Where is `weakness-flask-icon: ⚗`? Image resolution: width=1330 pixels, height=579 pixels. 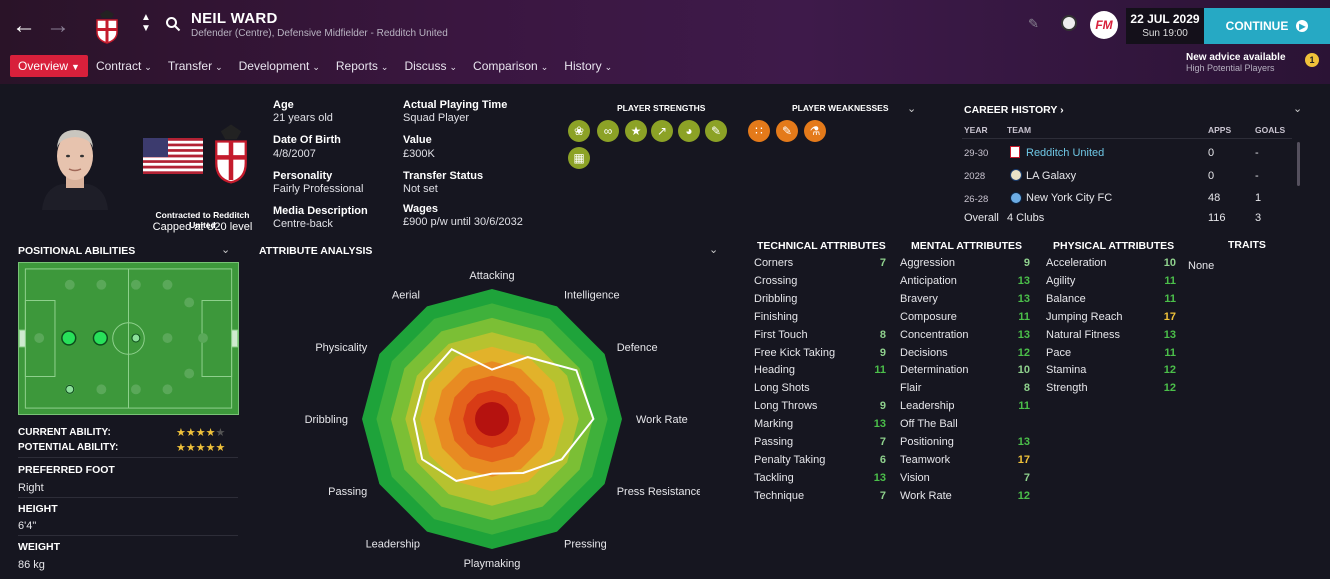 weakness-flask-icon: ⚗ is located at coordinates (815, 131).